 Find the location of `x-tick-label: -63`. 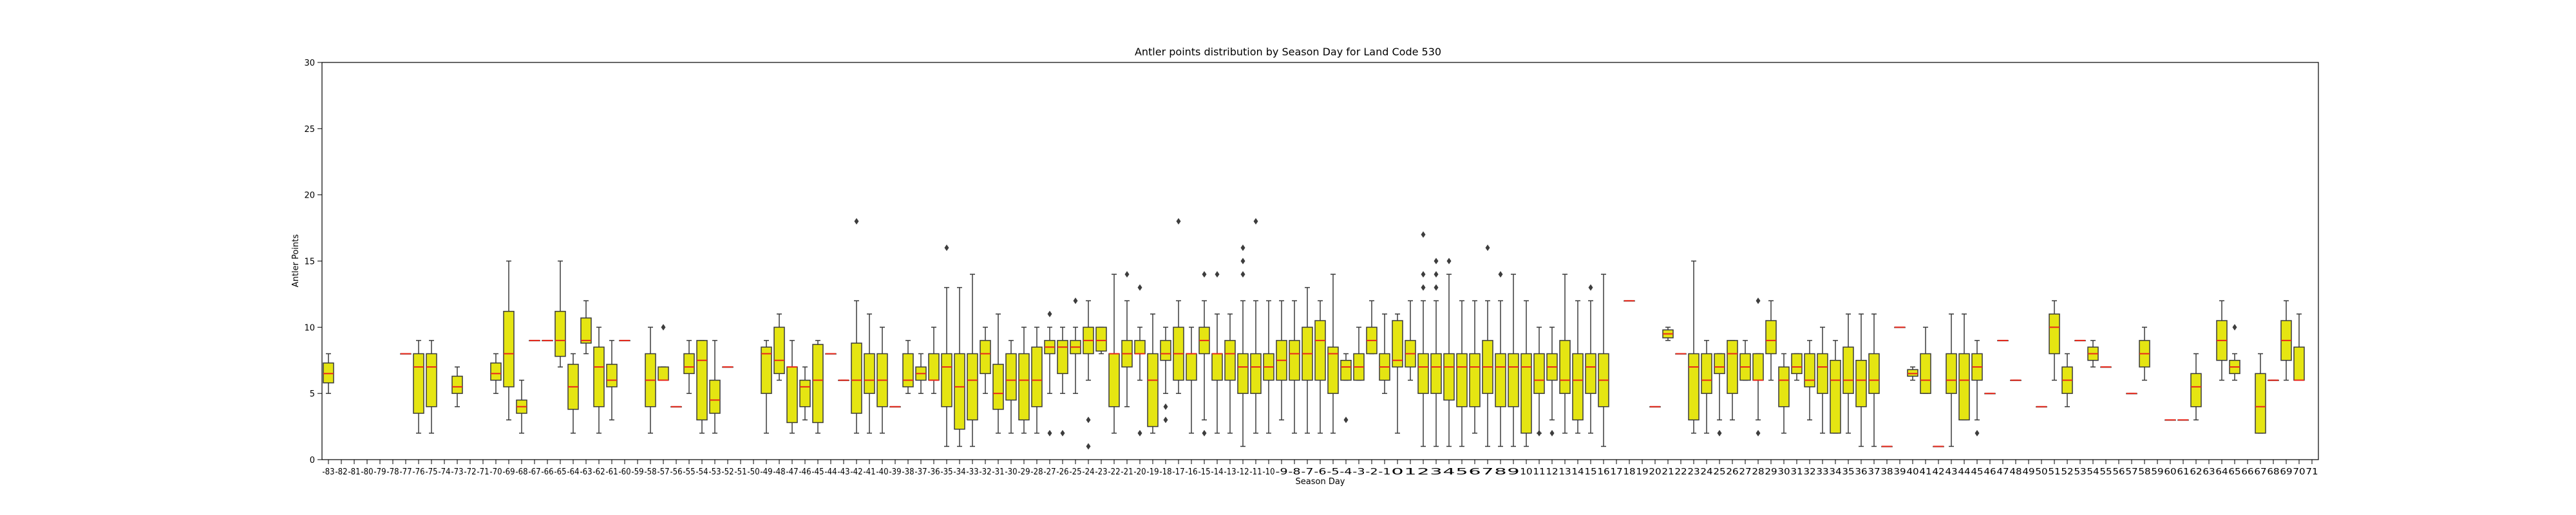

x-tick-label: -63 is located at coordinates (586, 472).